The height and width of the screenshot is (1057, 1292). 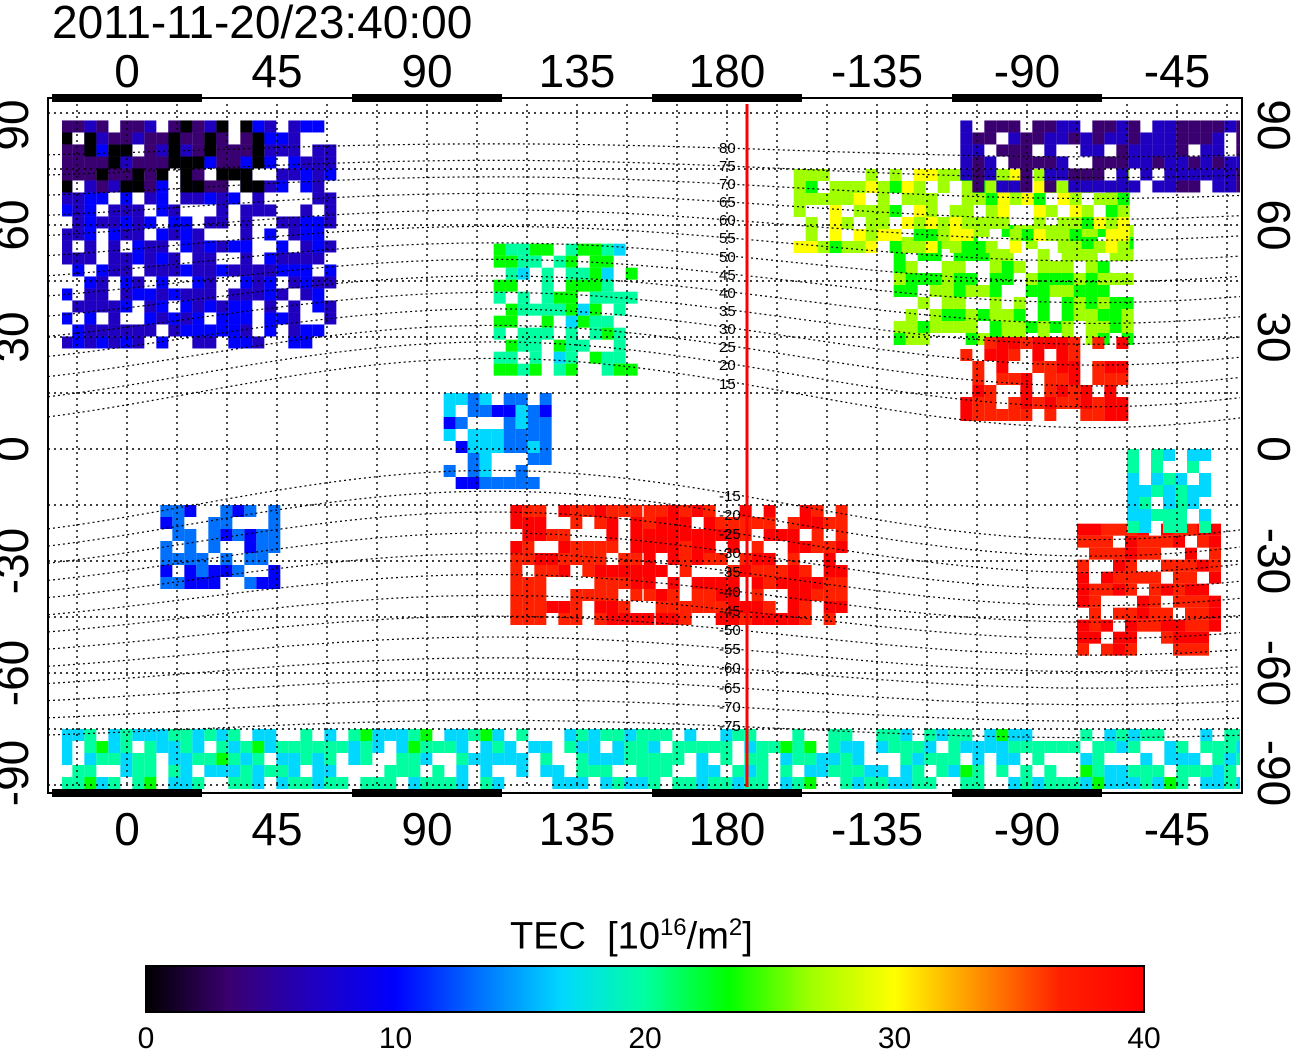 I want to click on right-latitude-tick-label: 90, so click(x=1270, y=125).